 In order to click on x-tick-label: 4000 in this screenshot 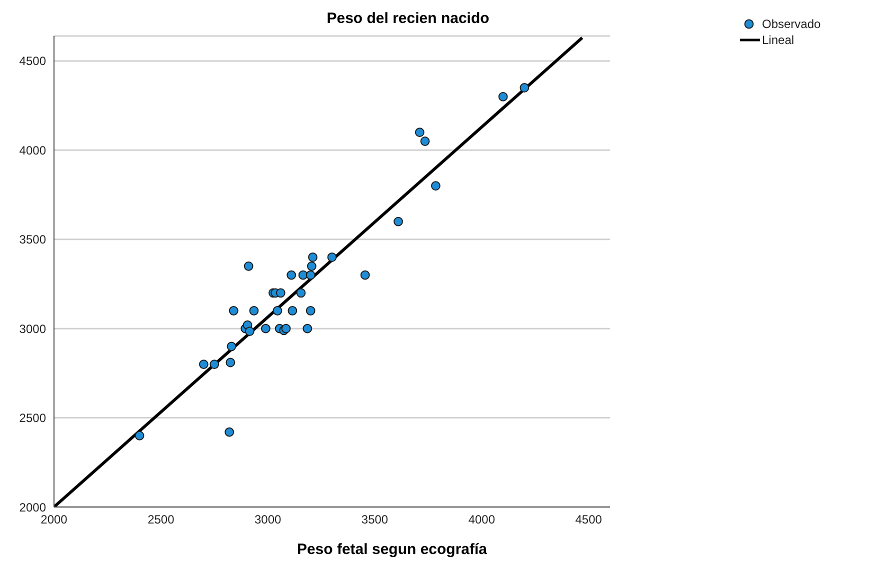, I will do `click(482, 519)`.